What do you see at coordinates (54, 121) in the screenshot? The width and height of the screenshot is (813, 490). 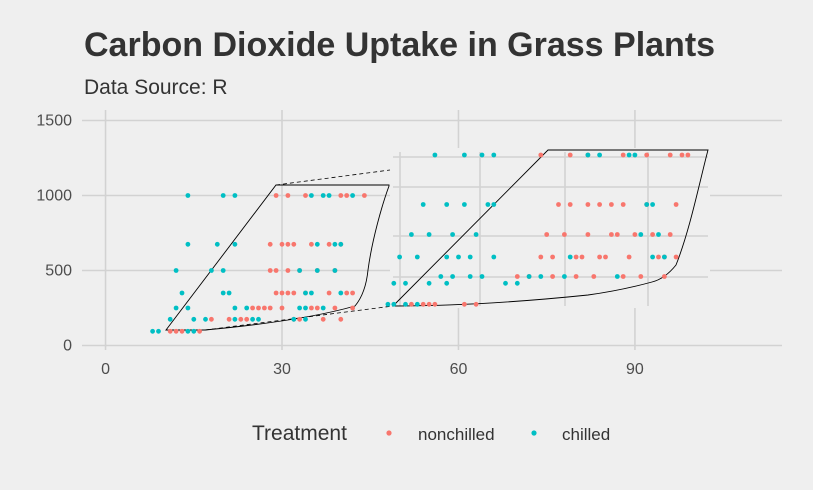 I see `y-tick-label-3: 1500` at bounding box center [54, 121].